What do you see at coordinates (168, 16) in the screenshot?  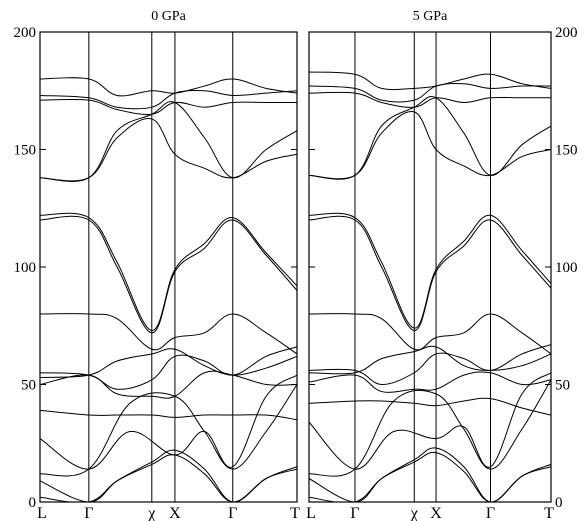 I see `chart-title: 0 GPa` at bounding box center [168, 16].